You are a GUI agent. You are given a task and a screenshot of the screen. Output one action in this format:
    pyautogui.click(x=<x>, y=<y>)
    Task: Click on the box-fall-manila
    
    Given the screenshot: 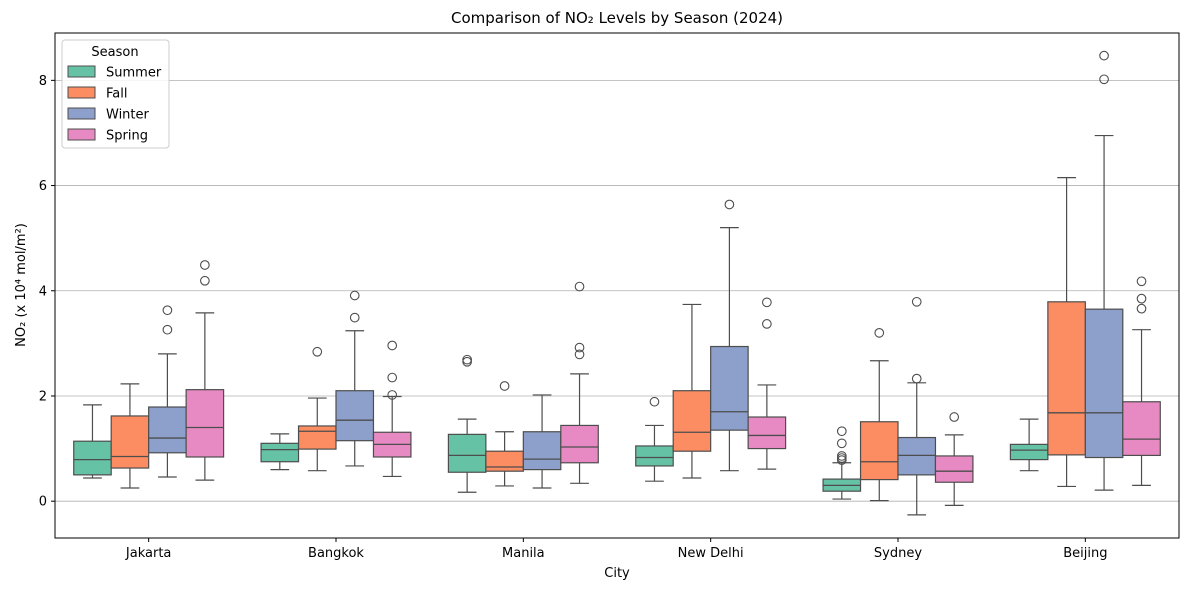 What is the action you would take?
    pyautogui.click(x=504, y=434)
    